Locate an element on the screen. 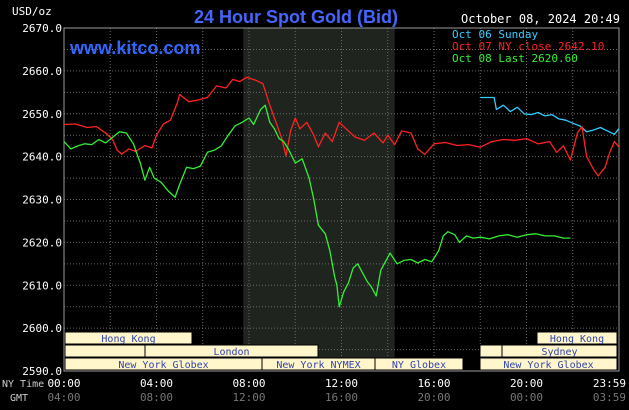 The width and height of the screenshot is (629, 410). session-label: London is located at coordinates (231, 352).